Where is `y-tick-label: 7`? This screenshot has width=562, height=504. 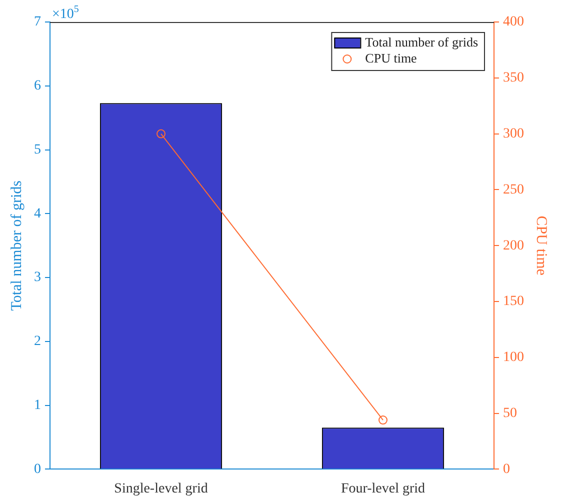
y-tick-label: 7 is located at coordinates (37, 22).